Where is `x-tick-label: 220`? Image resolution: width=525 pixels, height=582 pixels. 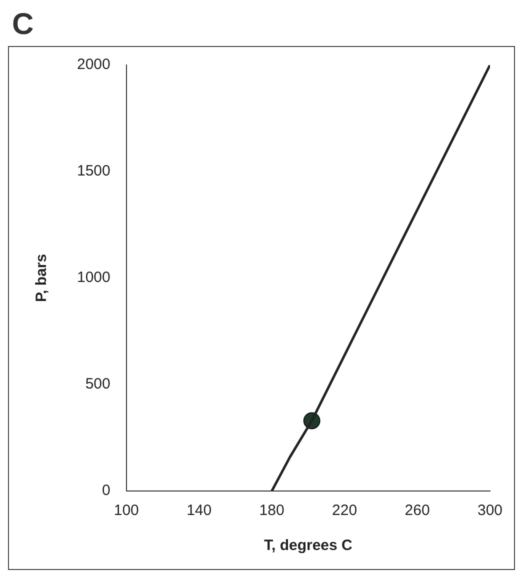 x-tick-label: 220 is located at coordinates (345, 511).